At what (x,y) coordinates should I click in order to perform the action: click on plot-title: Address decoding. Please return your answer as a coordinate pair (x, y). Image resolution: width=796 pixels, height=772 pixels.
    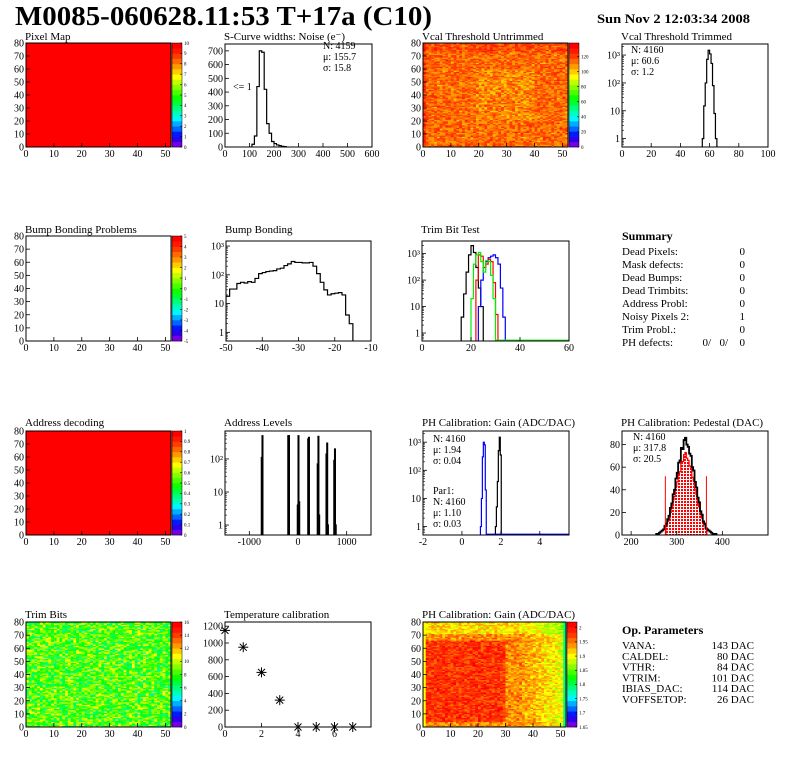
    Looking at the image, I should click on (65, 423).